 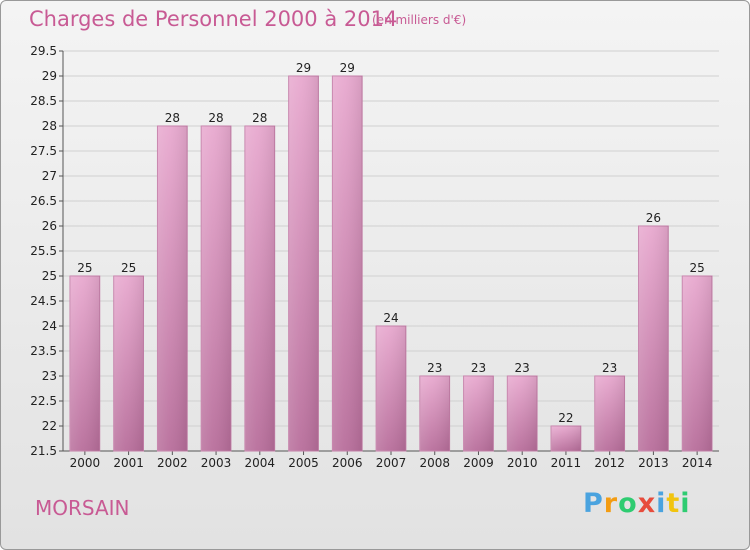 I want to click on logo-letter: P, so click(x=593, y=503).